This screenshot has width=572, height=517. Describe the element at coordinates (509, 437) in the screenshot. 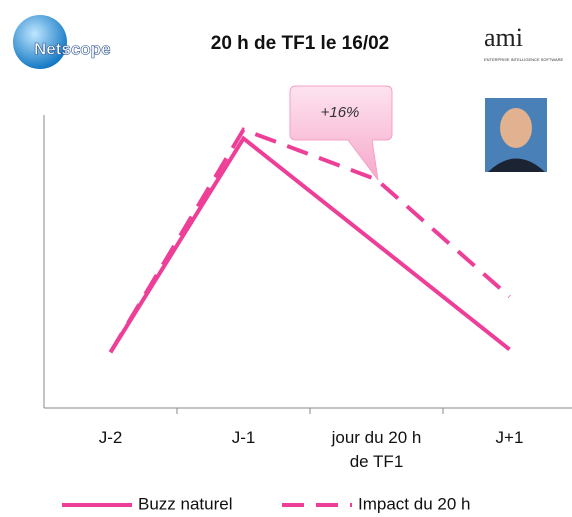

I see `x-tick-label: J+1` at that location.